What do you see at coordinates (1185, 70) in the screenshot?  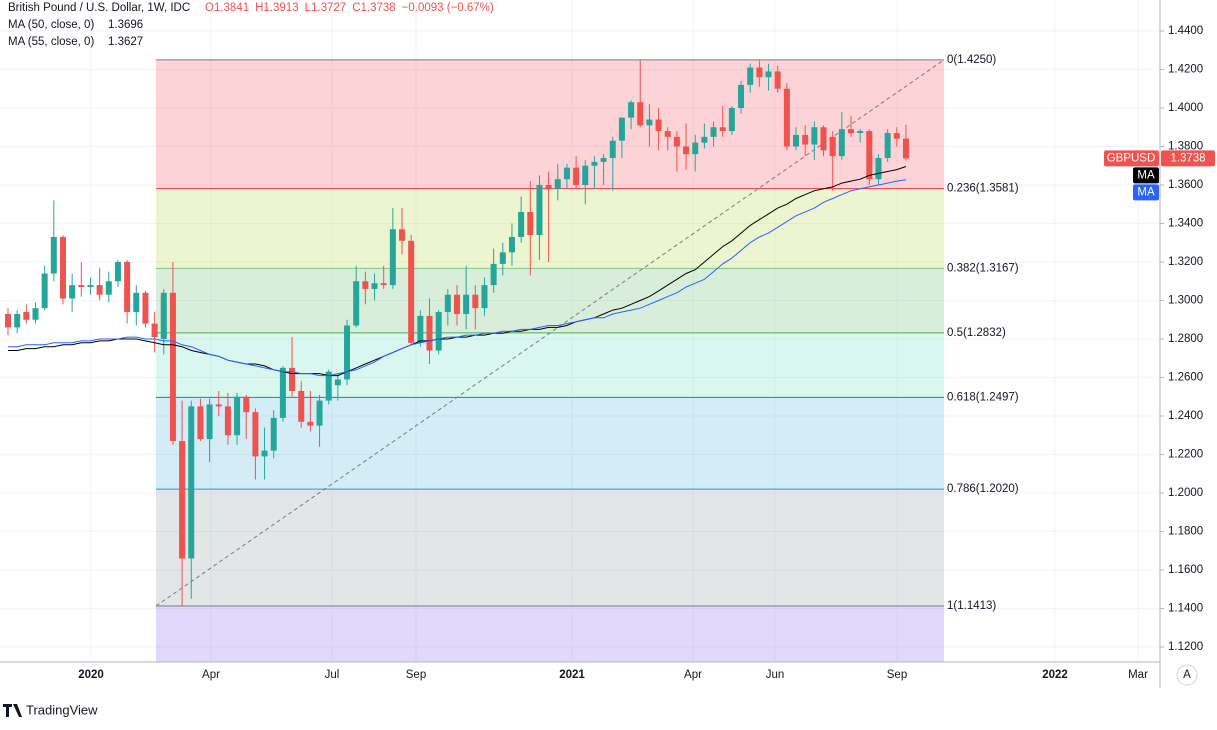 I see `y-tick-label: 1.4200` at bounding box center [1185, 70].